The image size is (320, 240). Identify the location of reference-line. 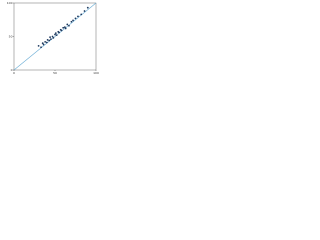
(55, 36).